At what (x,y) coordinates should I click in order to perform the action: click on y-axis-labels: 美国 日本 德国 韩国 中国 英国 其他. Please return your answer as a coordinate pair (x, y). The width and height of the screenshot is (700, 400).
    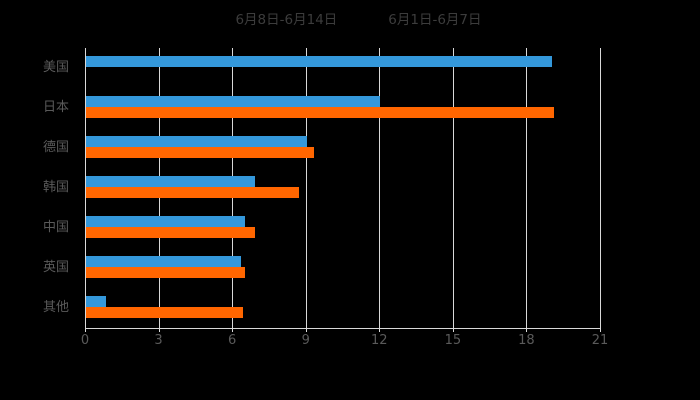
    Looking at the image, I should click on (38, 188).